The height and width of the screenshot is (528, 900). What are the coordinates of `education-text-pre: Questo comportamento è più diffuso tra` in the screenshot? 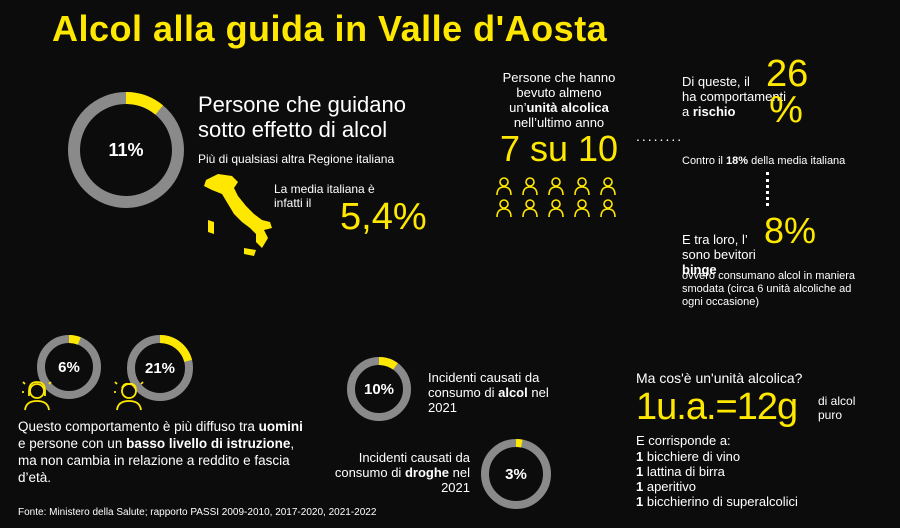 It's located at (136, 426).